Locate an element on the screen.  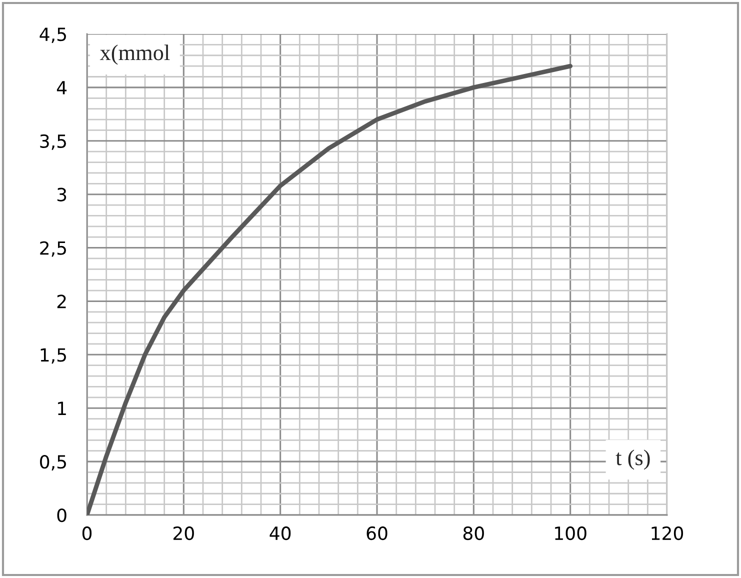
x-tick-label: 0 is located at coordinates (87, 533).